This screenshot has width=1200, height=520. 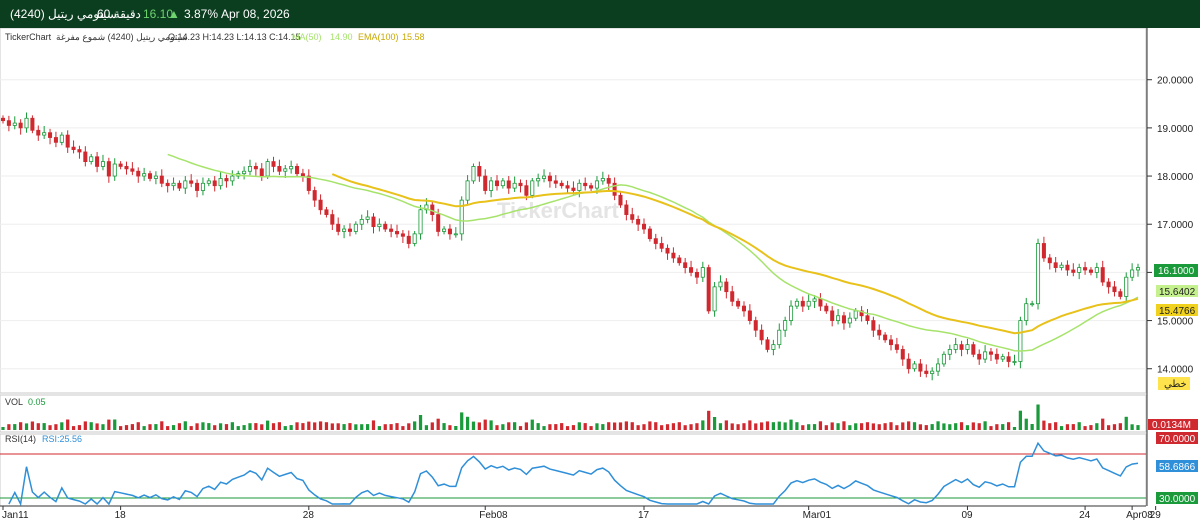 I want to click on scale-button-bg, so click(x=1174, y=383).